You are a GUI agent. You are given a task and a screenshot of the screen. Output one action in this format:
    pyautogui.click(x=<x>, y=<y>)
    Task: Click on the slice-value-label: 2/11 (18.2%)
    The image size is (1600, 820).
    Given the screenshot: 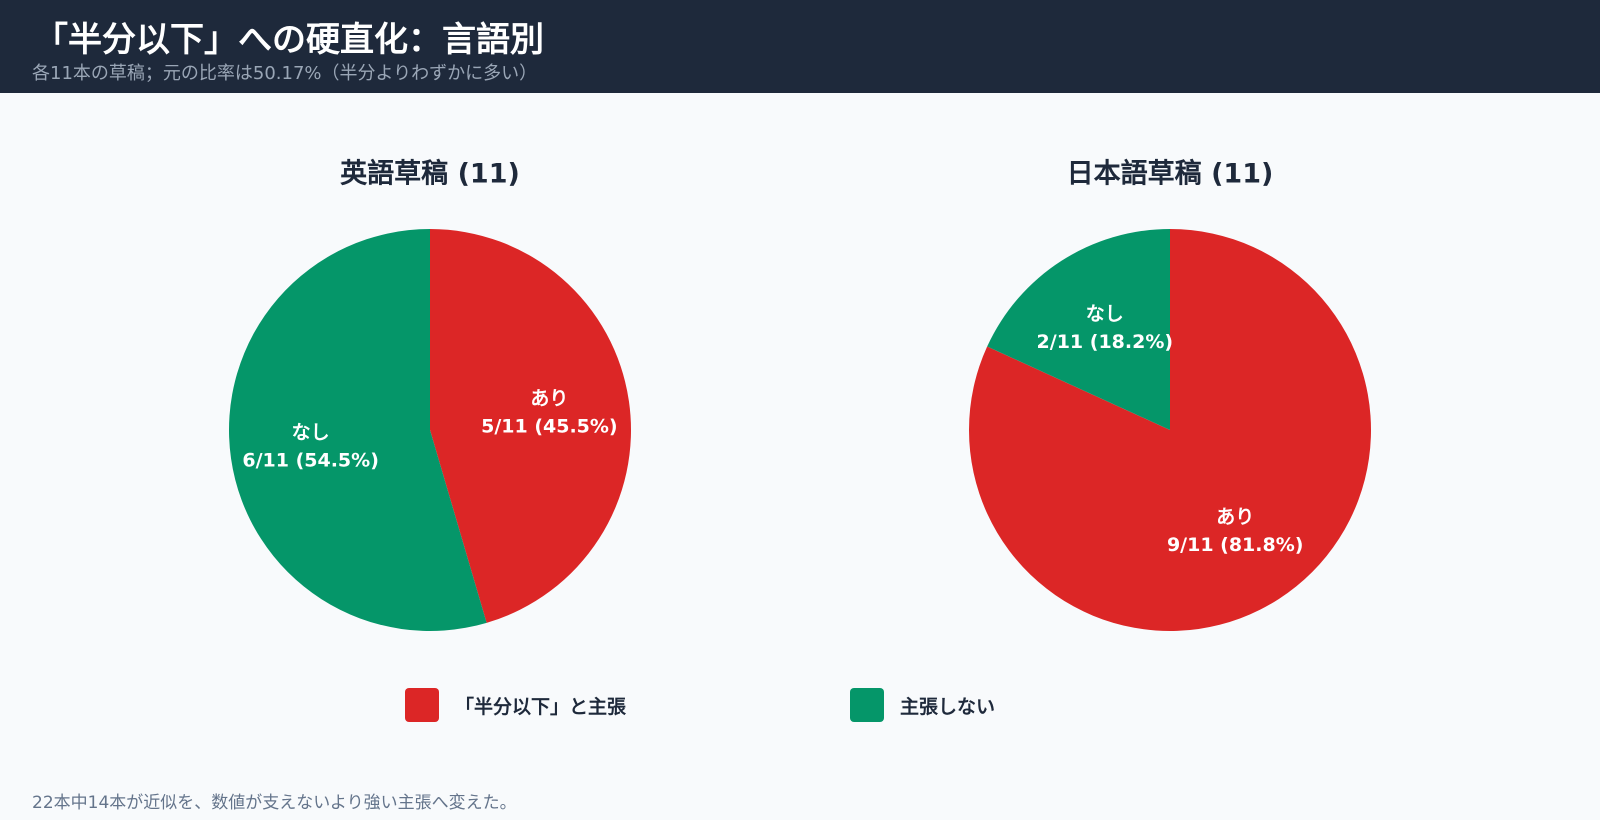 What is the action you would take?
    pyautogui.click(x=1105, y=342)
    